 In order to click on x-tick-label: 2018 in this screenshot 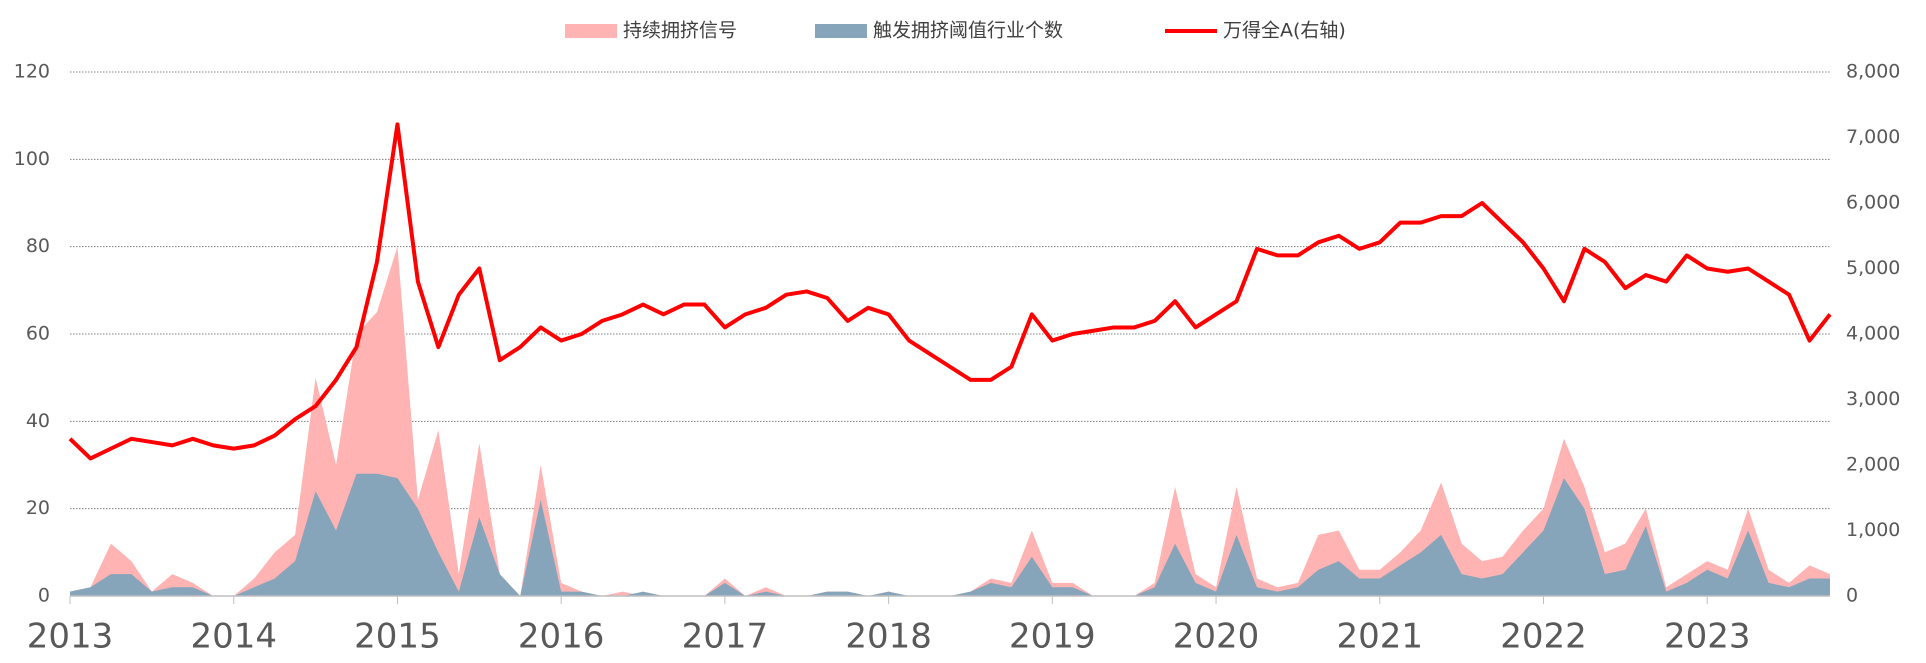, I will do `click(888, 637)`.